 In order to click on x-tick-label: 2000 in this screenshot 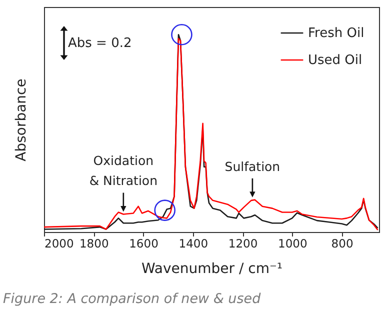, I will do `click(59, 243)`.